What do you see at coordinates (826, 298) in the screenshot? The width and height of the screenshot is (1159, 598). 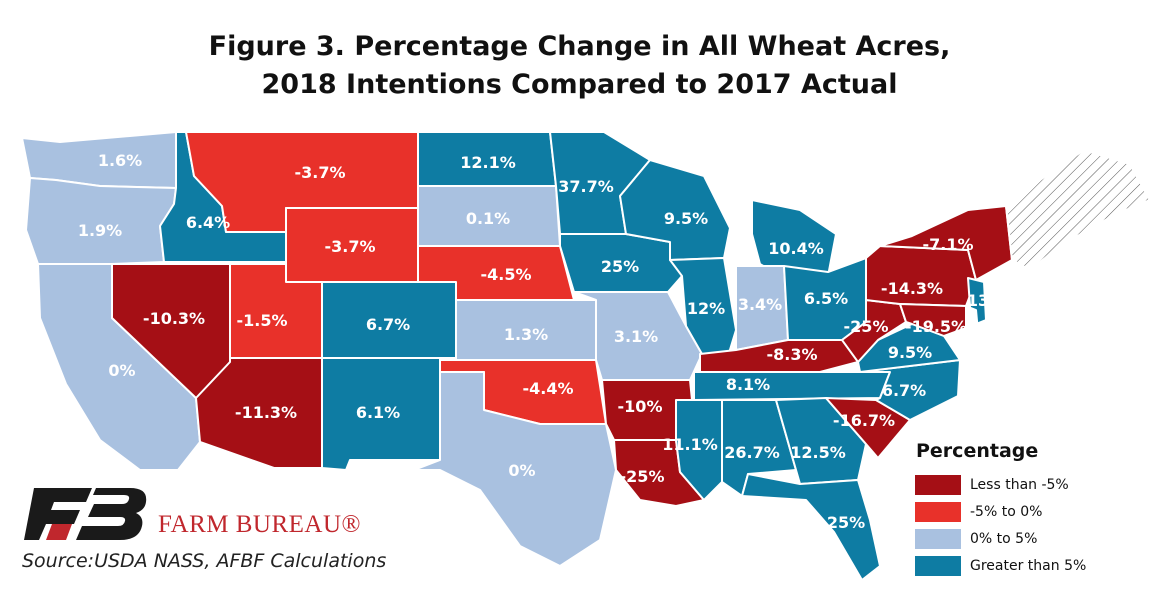 I see `state-label-oh: 6.5%` at bounding box center [826, 298].